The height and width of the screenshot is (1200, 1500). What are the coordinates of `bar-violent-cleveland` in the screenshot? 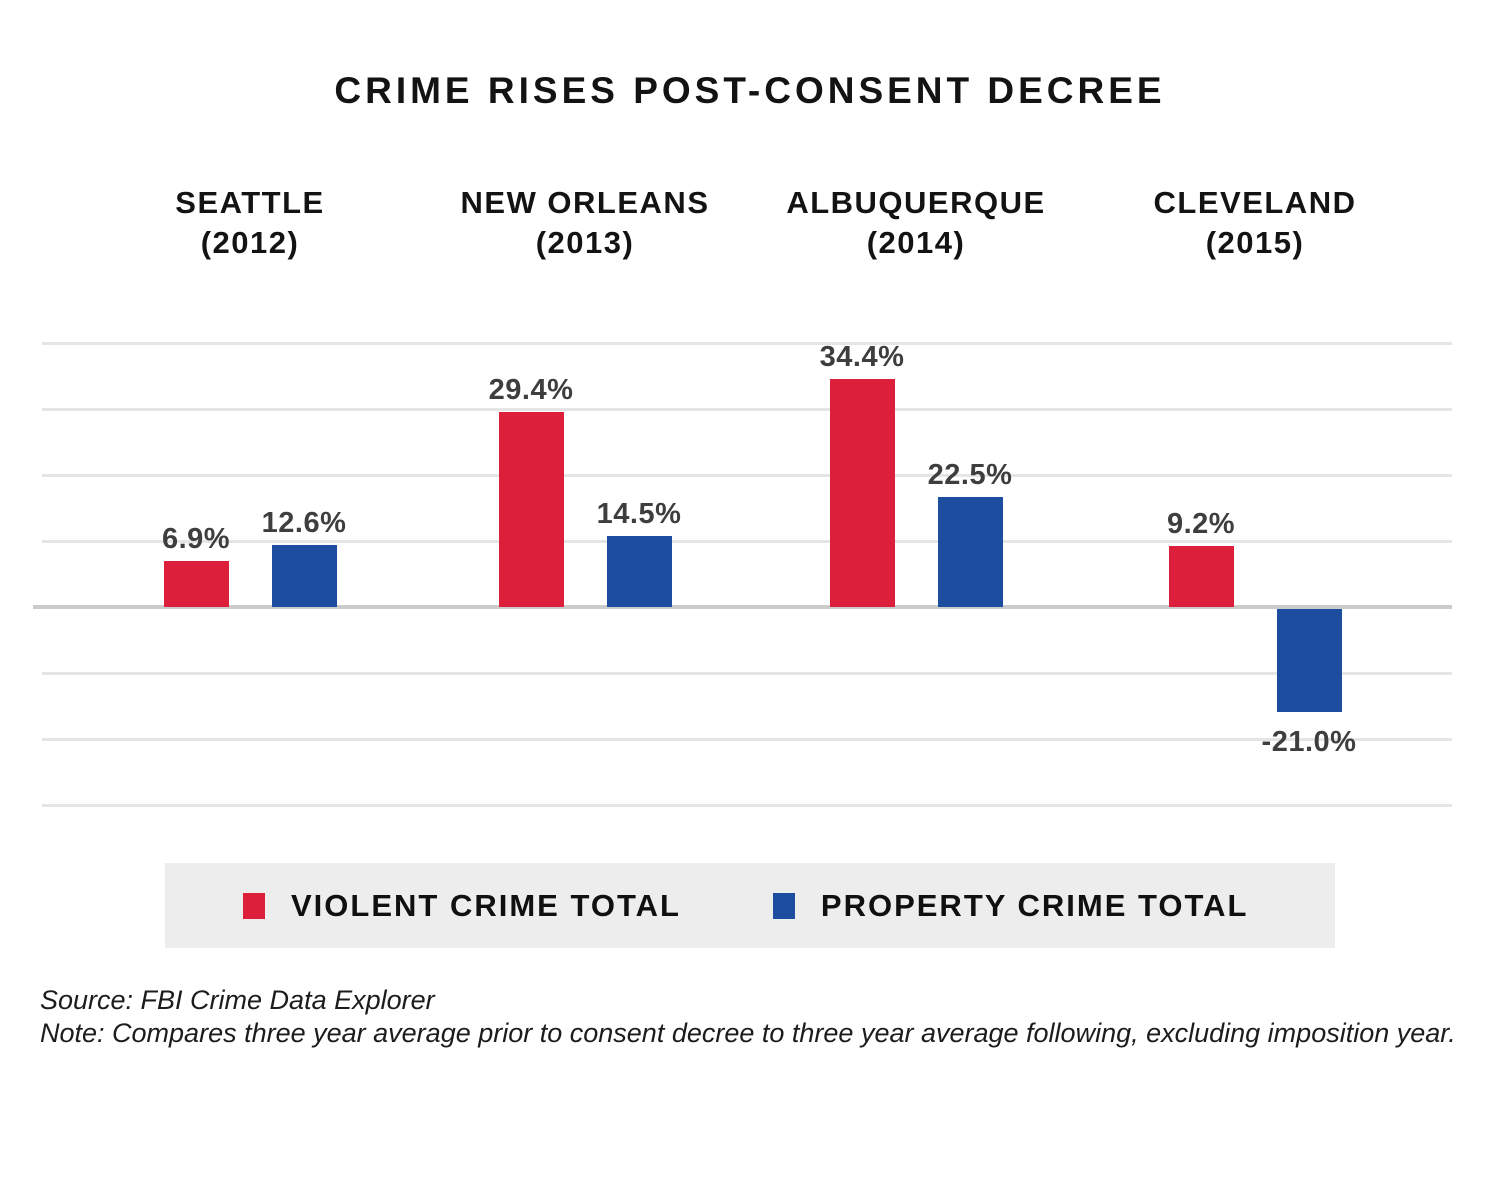 It's located at (1201, 576).